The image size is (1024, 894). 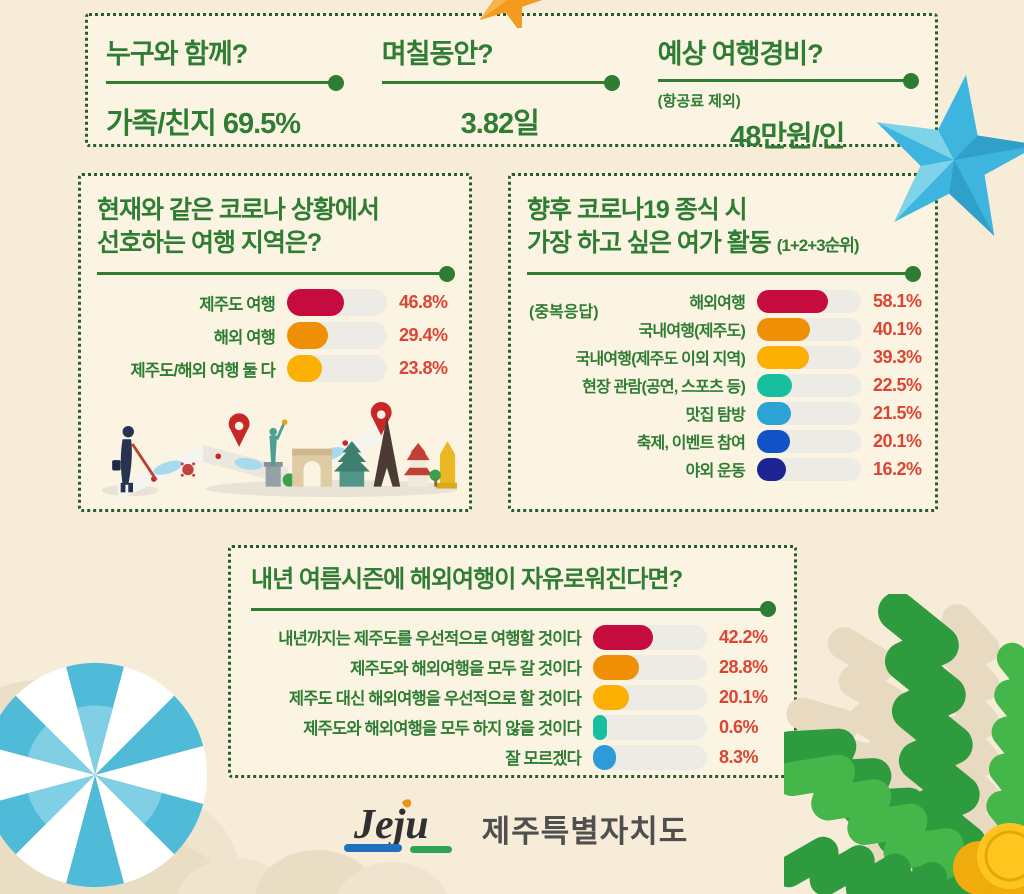 What do you see at coordinates (660, 359) in the screenshot?
I see `bar-label: 국내여행(제주도 이외 지역)` at bounding box center [660, 359].